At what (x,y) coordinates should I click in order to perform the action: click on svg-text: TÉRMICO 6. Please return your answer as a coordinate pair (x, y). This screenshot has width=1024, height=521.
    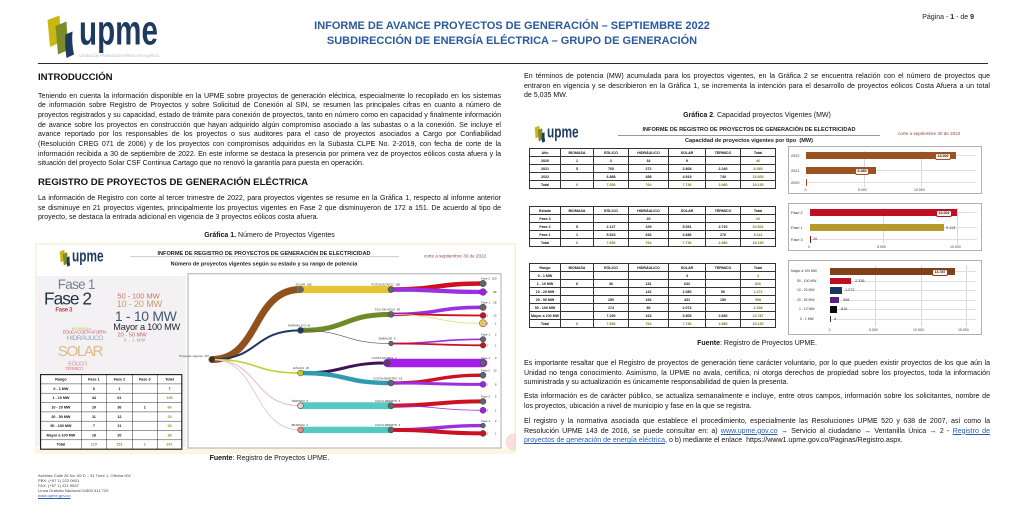
    Looking at the image, I should click on (300, 400).